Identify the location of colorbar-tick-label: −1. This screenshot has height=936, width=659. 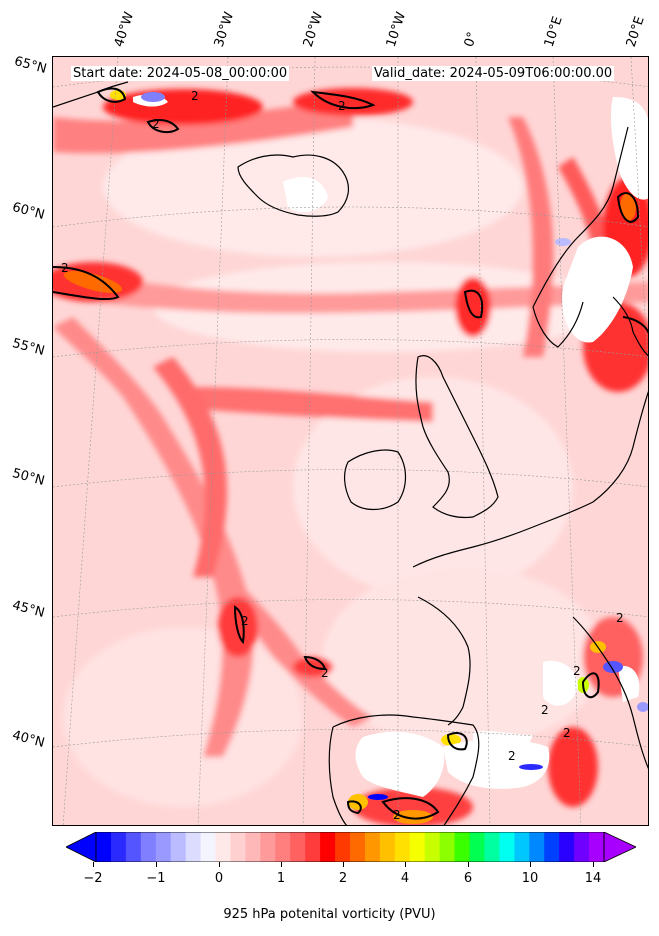
(156, 878).